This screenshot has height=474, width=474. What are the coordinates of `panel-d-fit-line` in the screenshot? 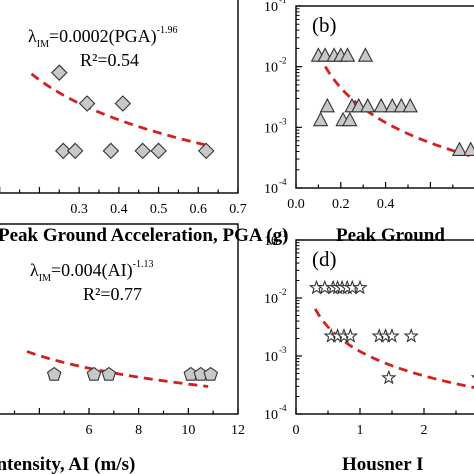 It's located at (393, 348).